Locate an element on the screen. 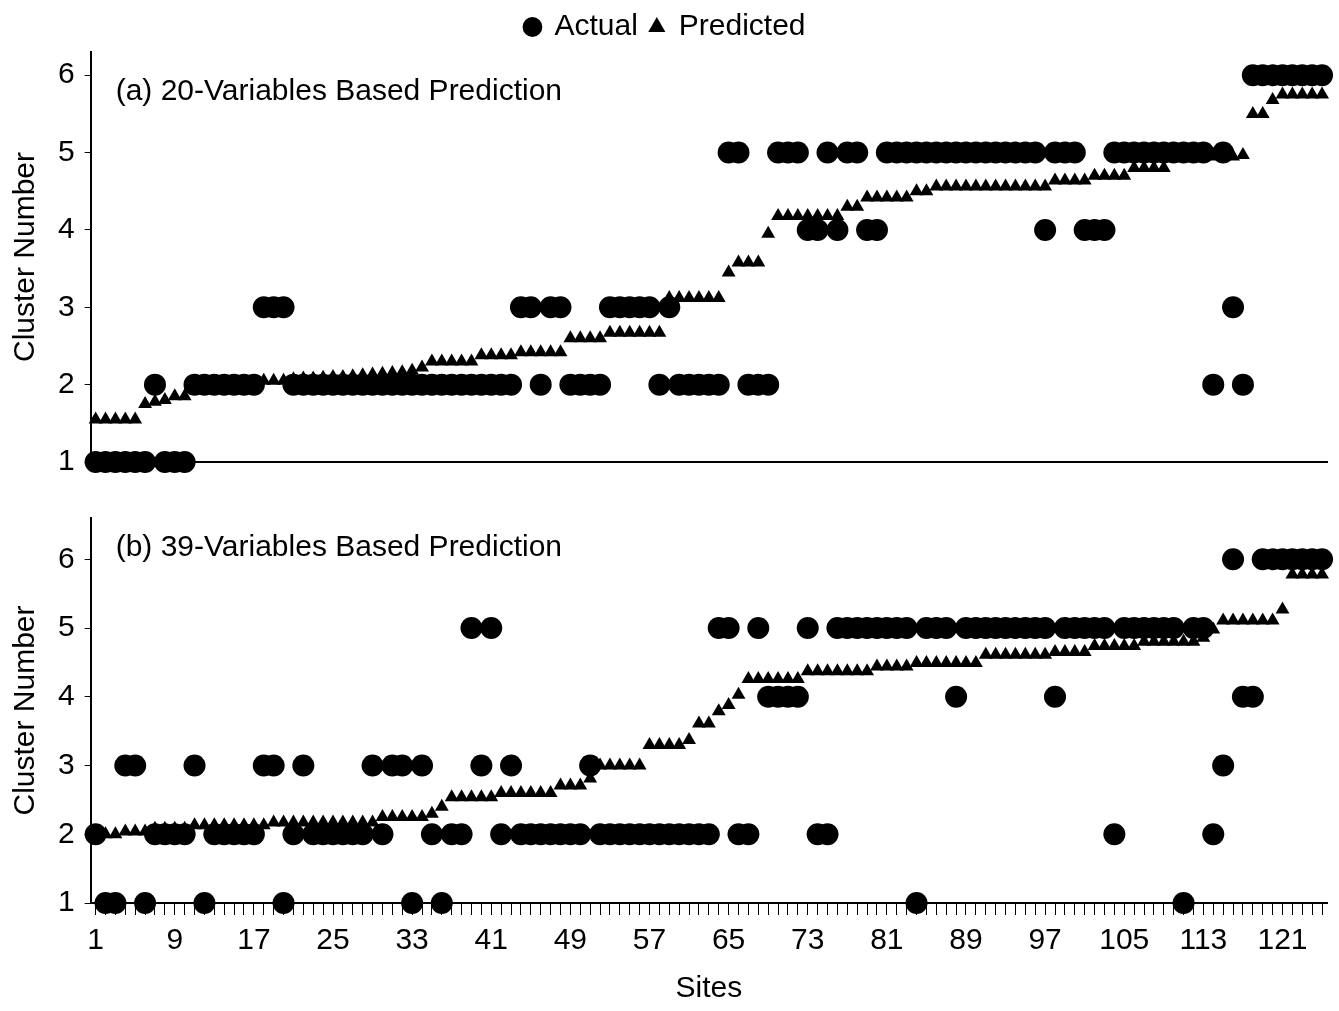 The width and height of the screenshot is (1339, 1011). x-tick-label: 105 is located at coordinates (1124, 939).